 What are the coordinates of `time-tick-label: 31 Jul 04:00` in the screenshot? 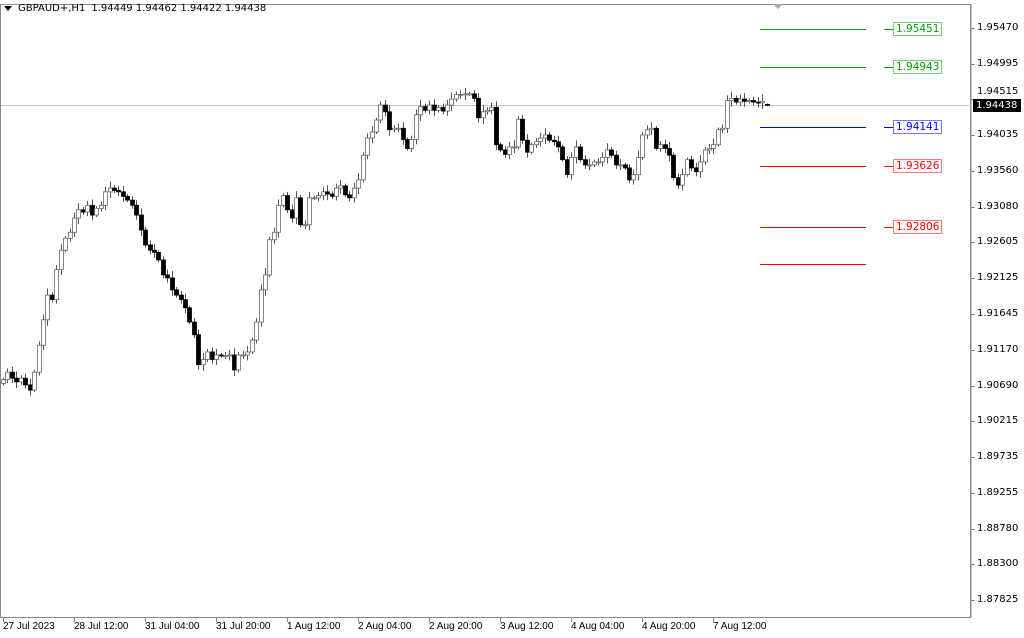 It's located at (172, 626).